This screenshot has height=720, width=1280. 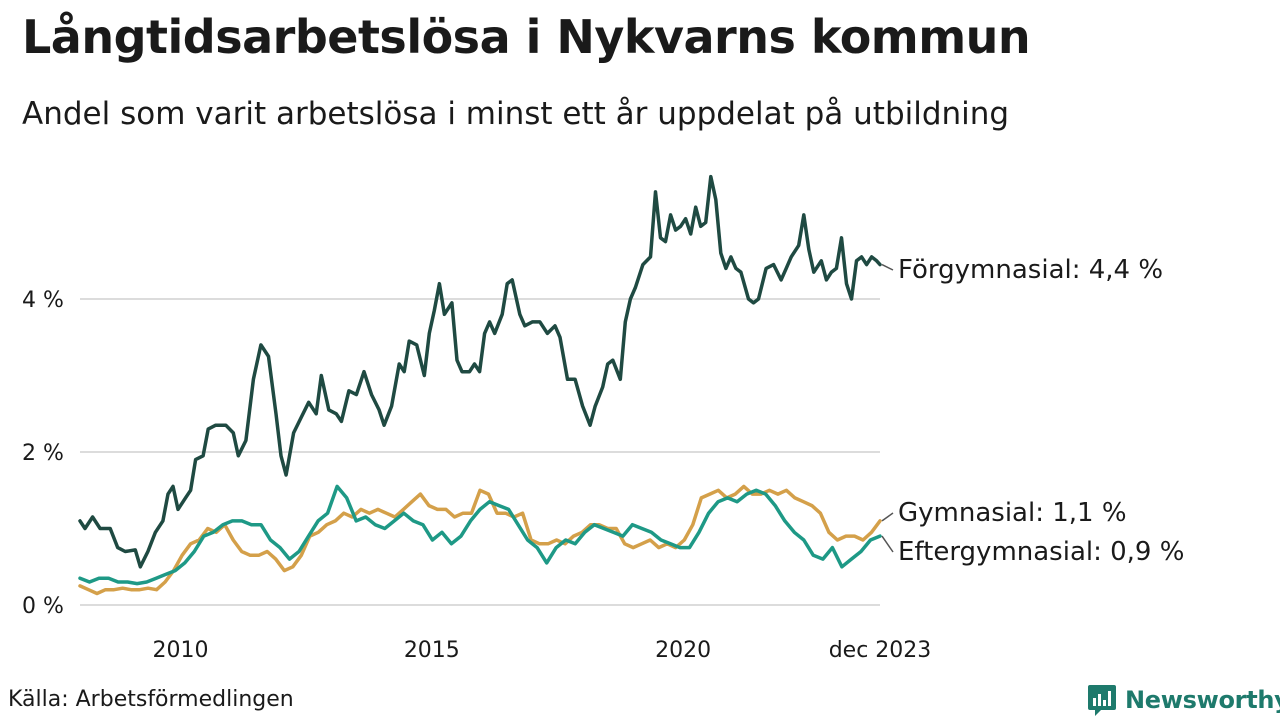 I want to click on brand-logo: Newsworthy, so click(x=1183, y=700).